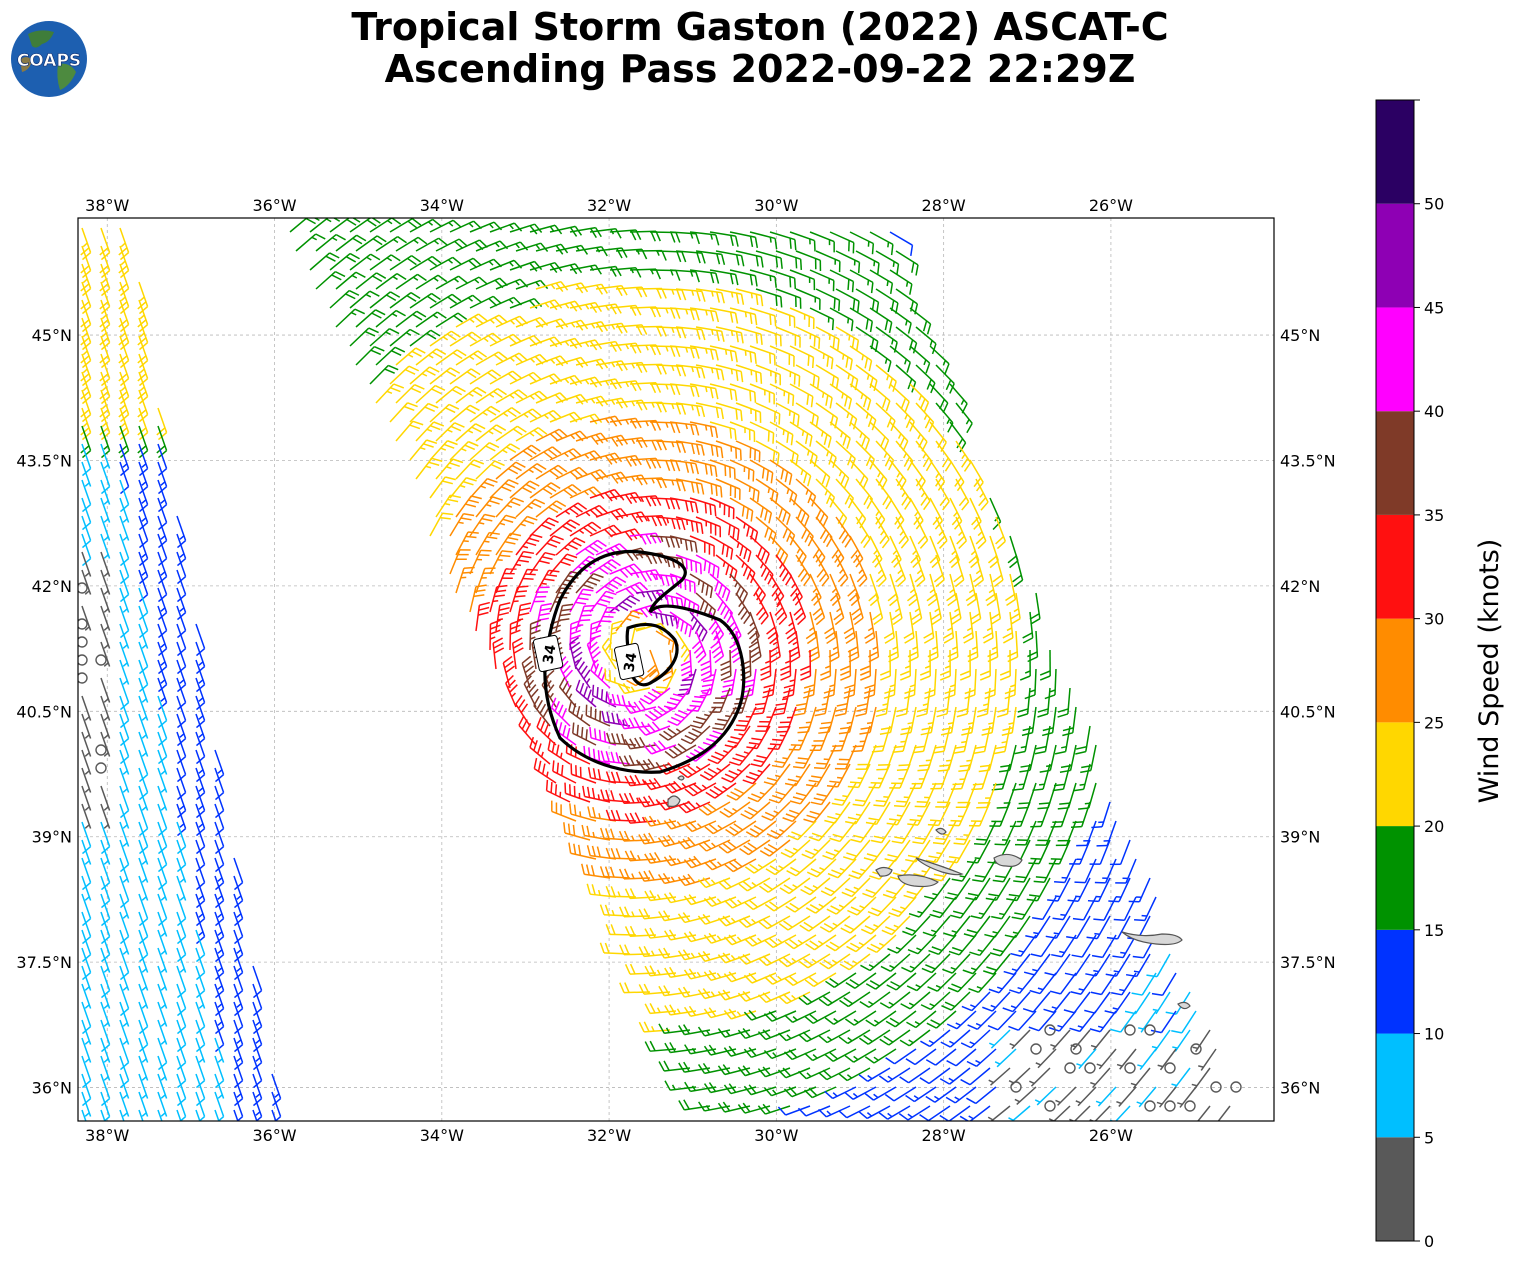 This screenshot has width=1513, height=1264. I want to click on lat-tick-label-left: 43.5°N, so click(44, 460).